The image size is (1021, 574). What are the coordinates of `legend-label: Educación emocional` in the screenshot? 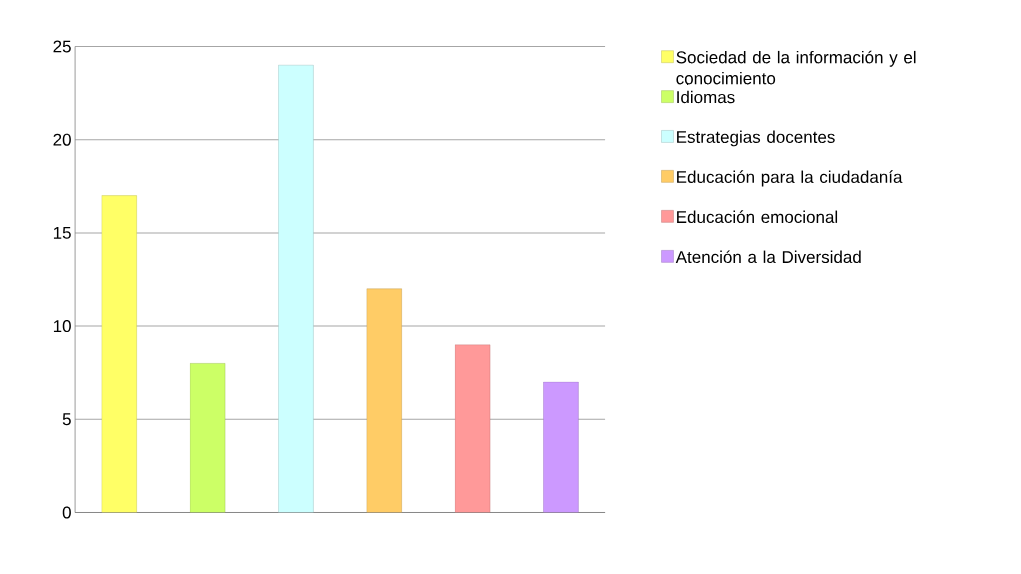 It's located at (757, 217).